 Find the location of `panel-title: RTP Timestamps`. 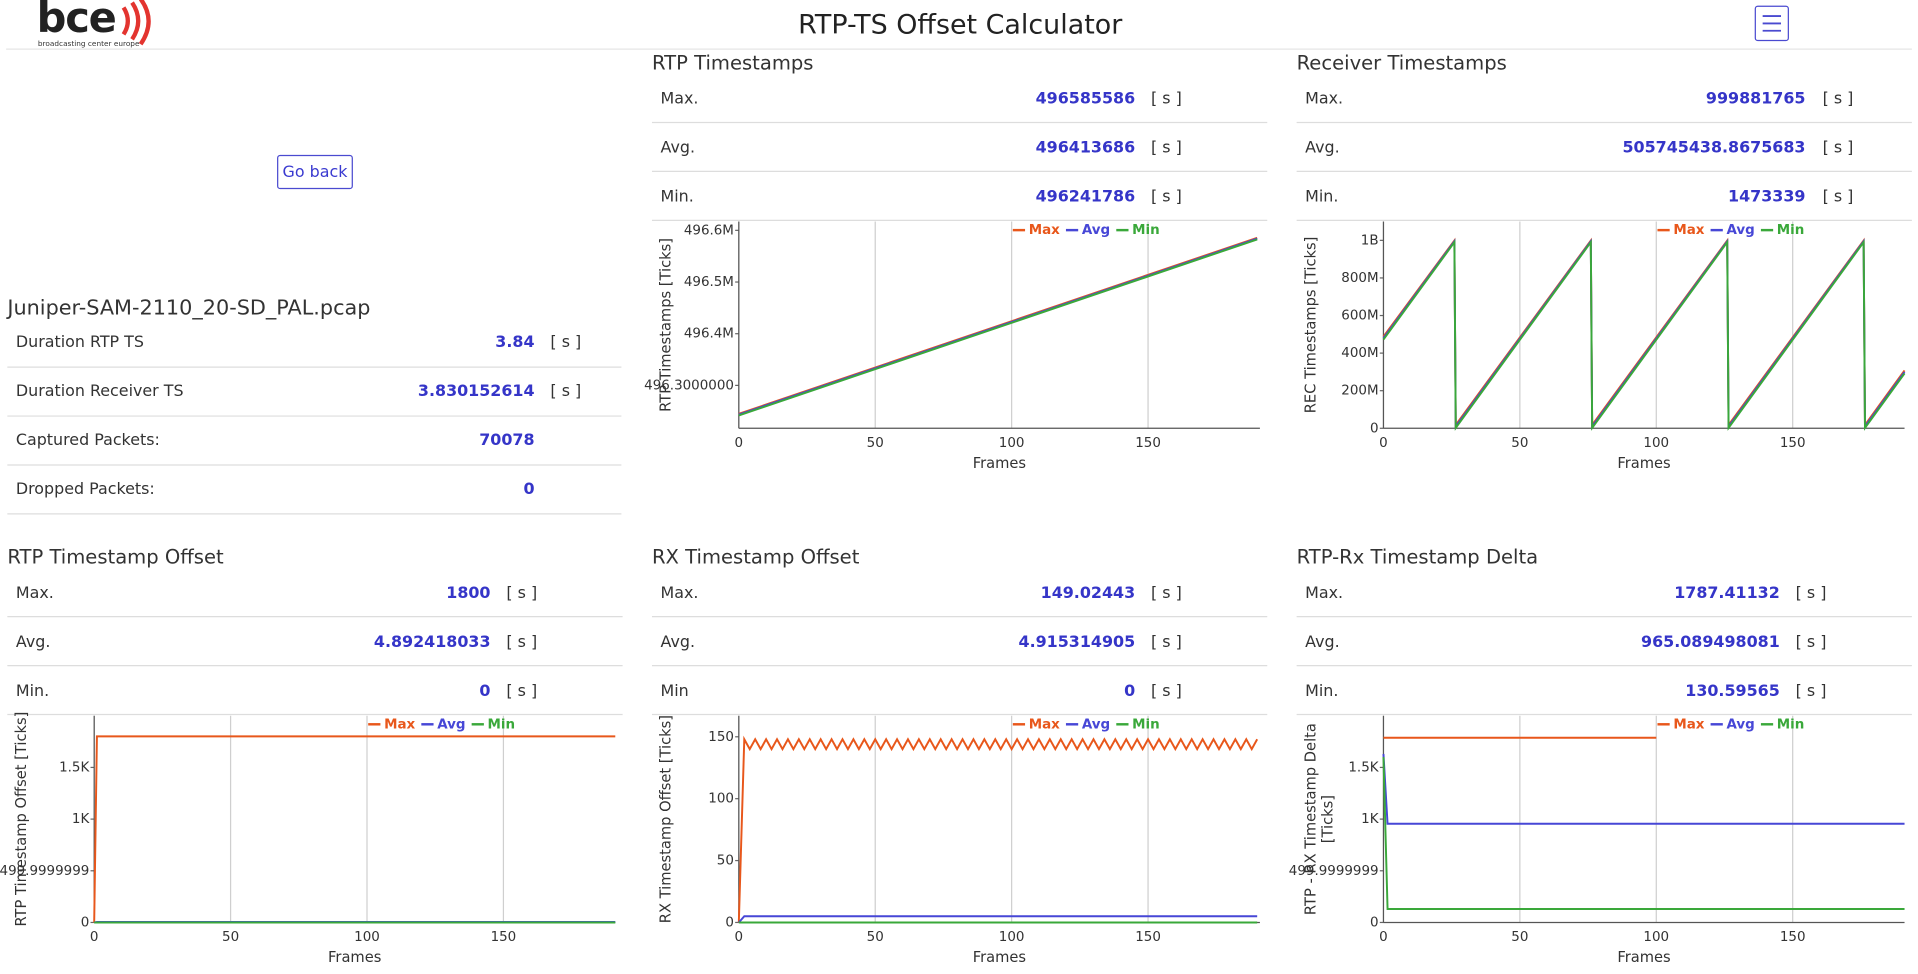

panel-title: RTP Timestamps is located at coordinates (733, 62).